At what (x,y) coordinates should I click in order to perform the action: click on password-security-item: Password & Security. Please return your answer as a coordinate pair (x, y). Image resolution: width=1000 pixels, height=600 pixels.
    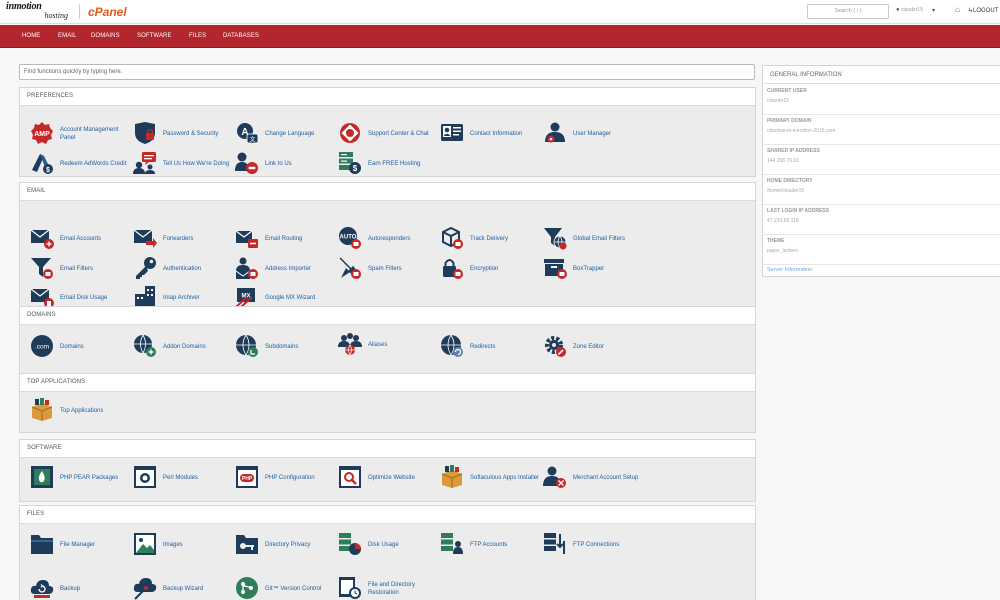
    Looking at the image, I should click on (183, 134).